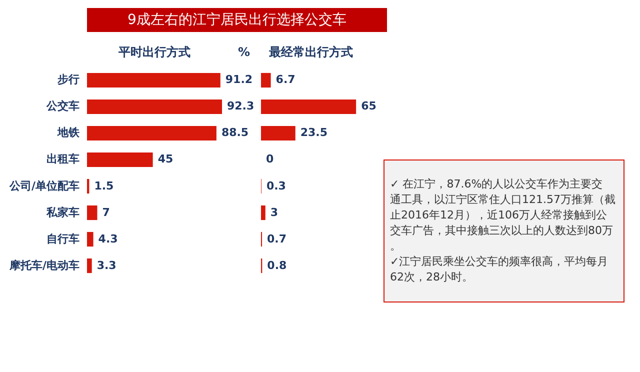  Describe the element at coordinates (68, 79) in the screenshot. I see `y-tick-label: 步行` at that location.